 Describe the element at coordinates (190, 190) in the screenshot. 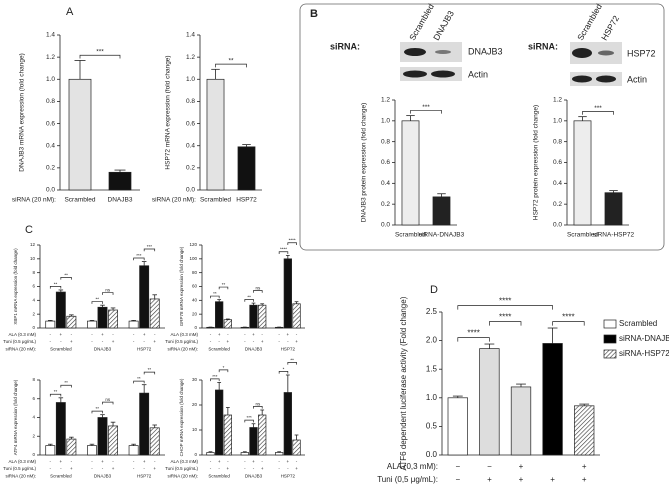

I see `y-tick-label: 0.0` at that location.